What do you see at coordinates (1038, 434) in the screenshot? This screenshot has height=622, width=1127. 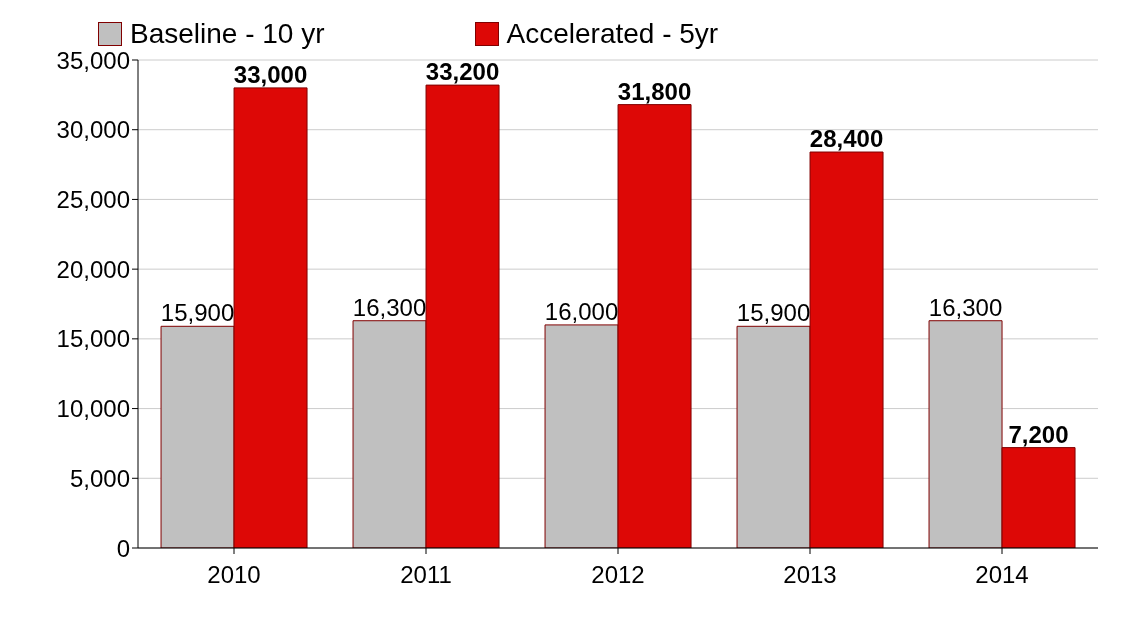 I see `data-label: 7,200` at bounding box center [1038, 434].